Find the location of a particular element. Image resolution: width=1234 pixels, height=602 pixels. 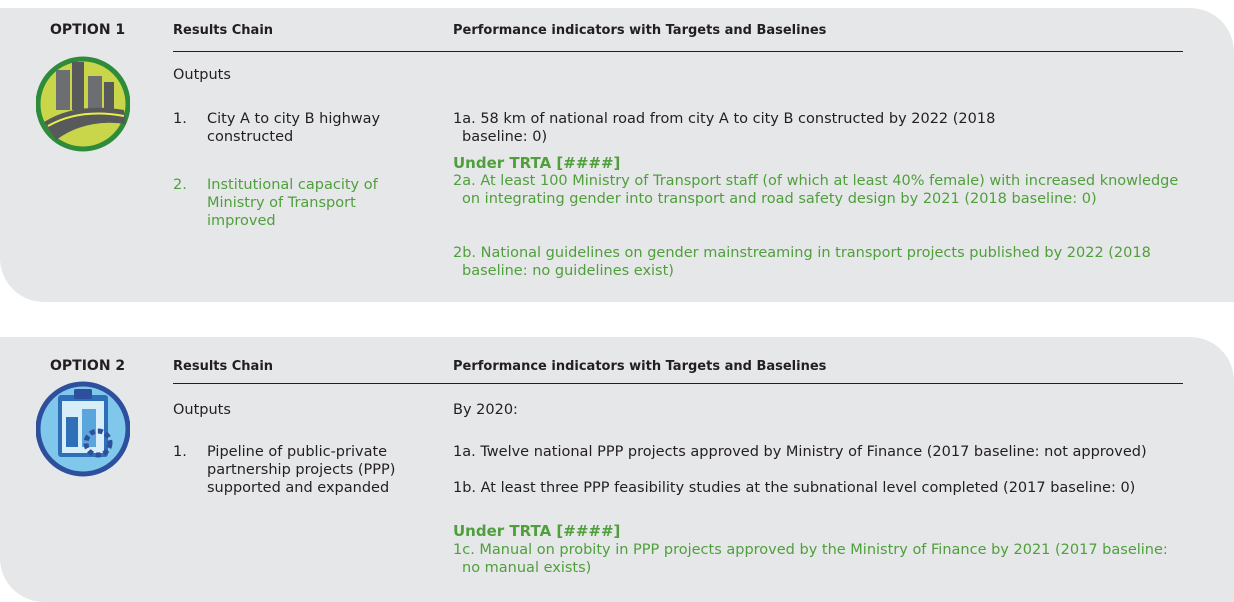

icon-city is located at coordinates (83, 104).